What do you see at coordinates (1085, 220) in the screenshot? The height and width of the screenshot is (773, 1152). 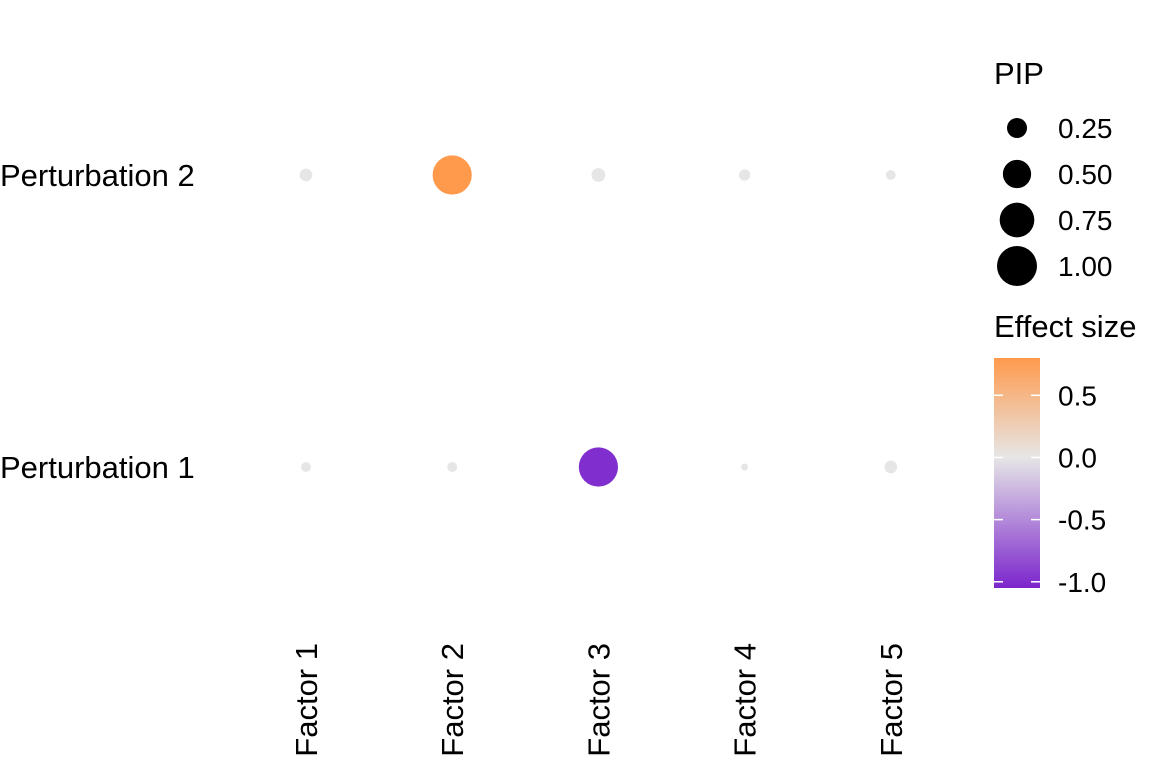 I see `size-legend-label: 0.75` at bounding box center [1085, 220].